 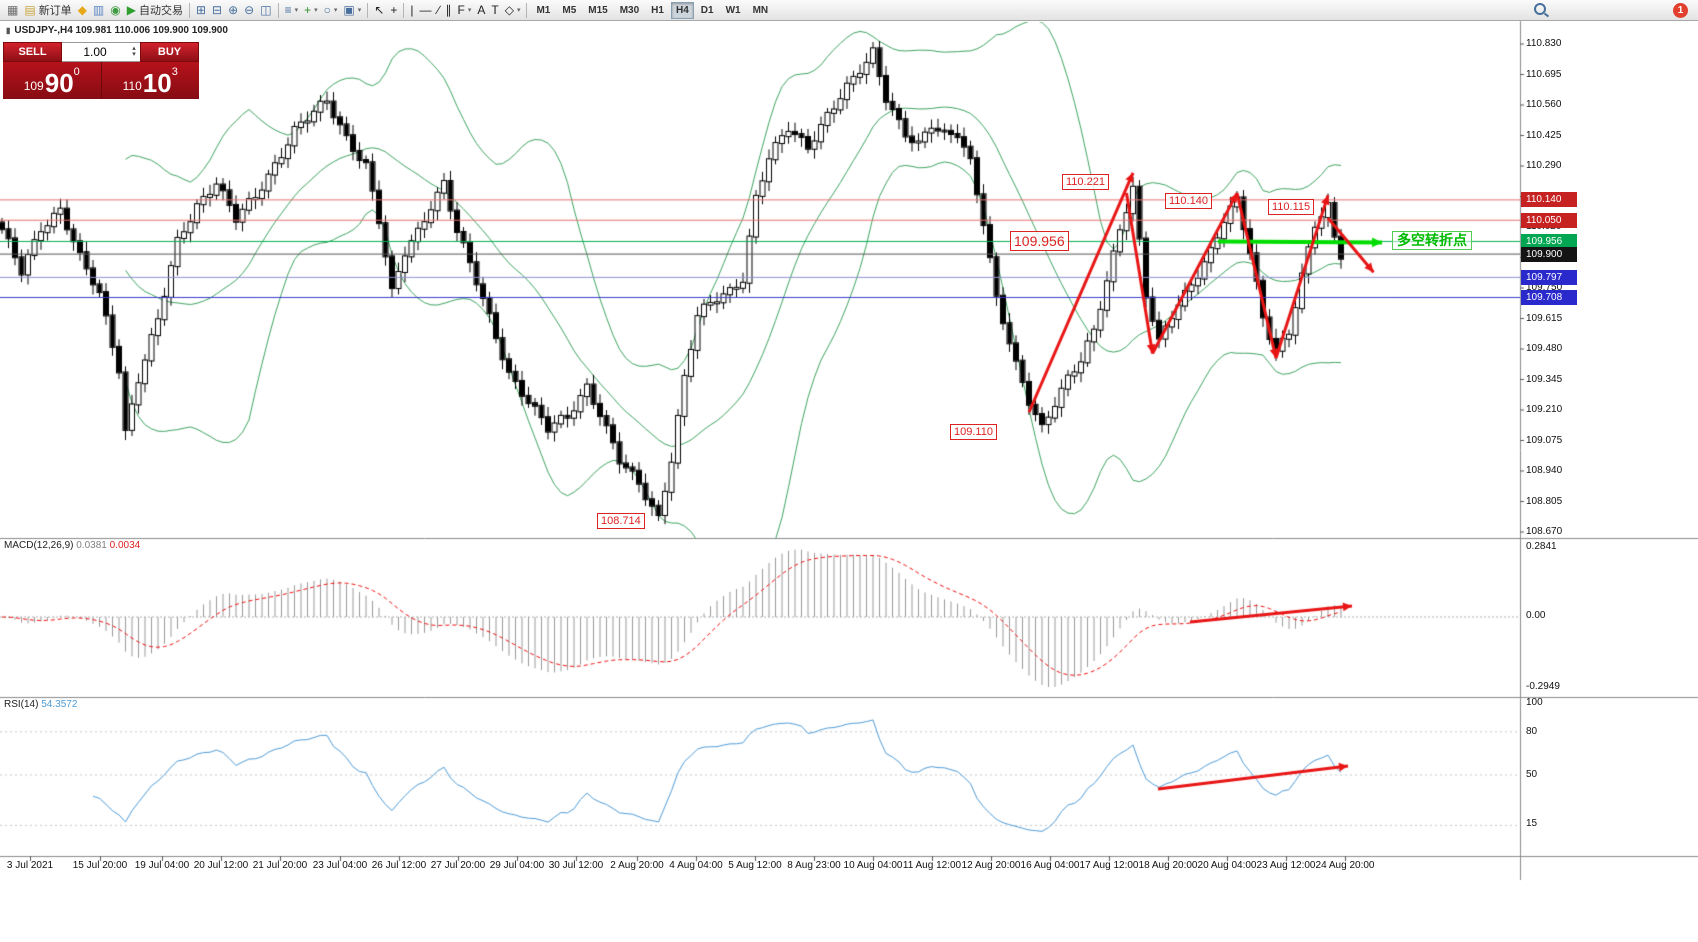 What do you see at coordinates (707, 10) in the screenshot?
I see `timeframe-d1: D1` at bounding box center [707, 10].